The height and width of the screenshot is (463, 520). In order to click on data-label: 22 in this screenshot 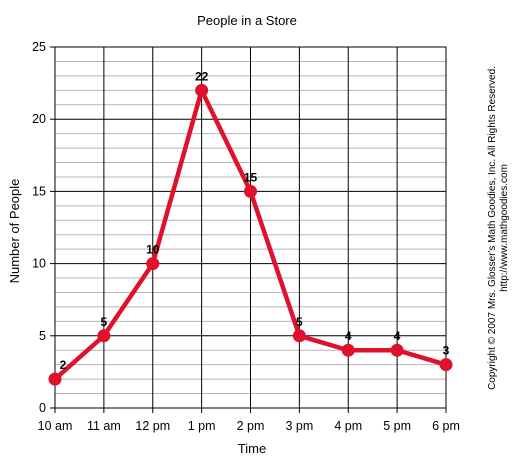, I will do `click(202, 76)`.